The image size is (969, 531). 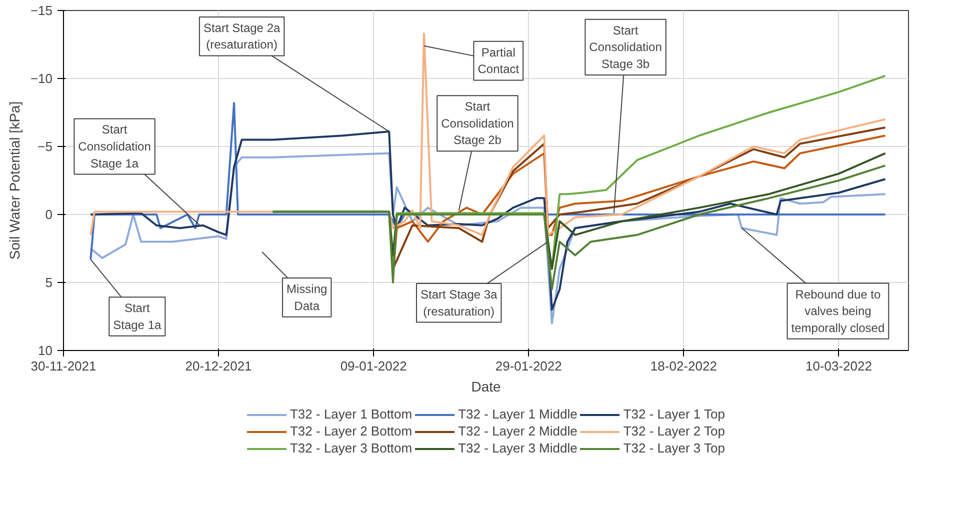 I want to click on x-axis-title: Date, so click(x=486, y=386).